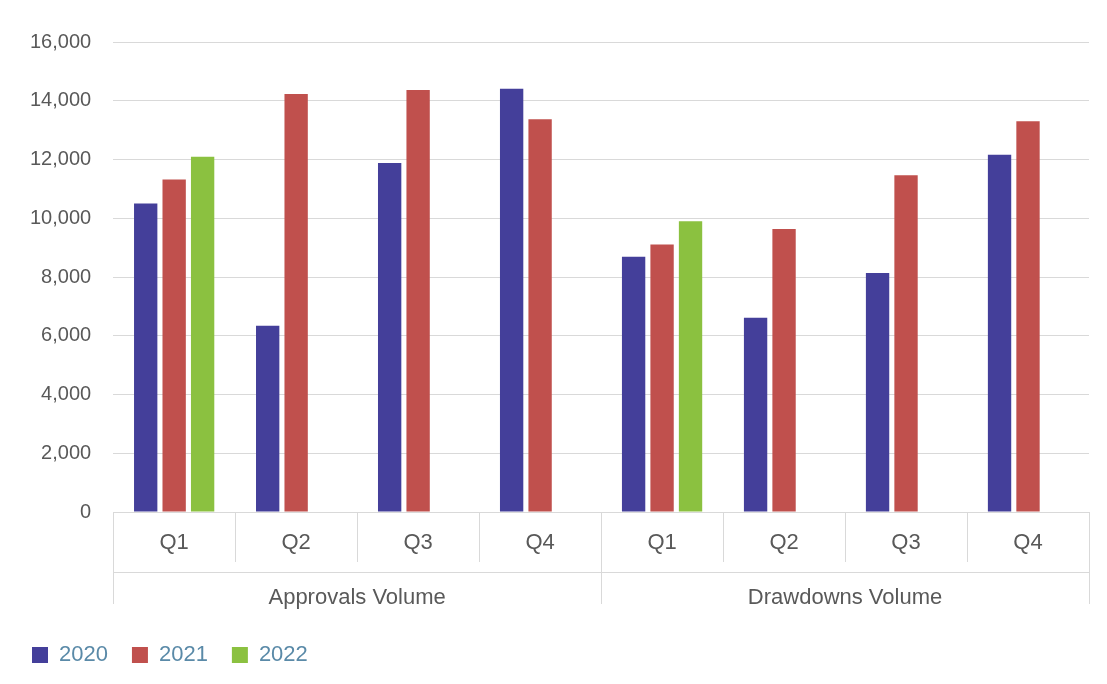  Describe the element at coordinates (845, 597) in the screenshot. I see `text: Drawdowns Volume` at that location.